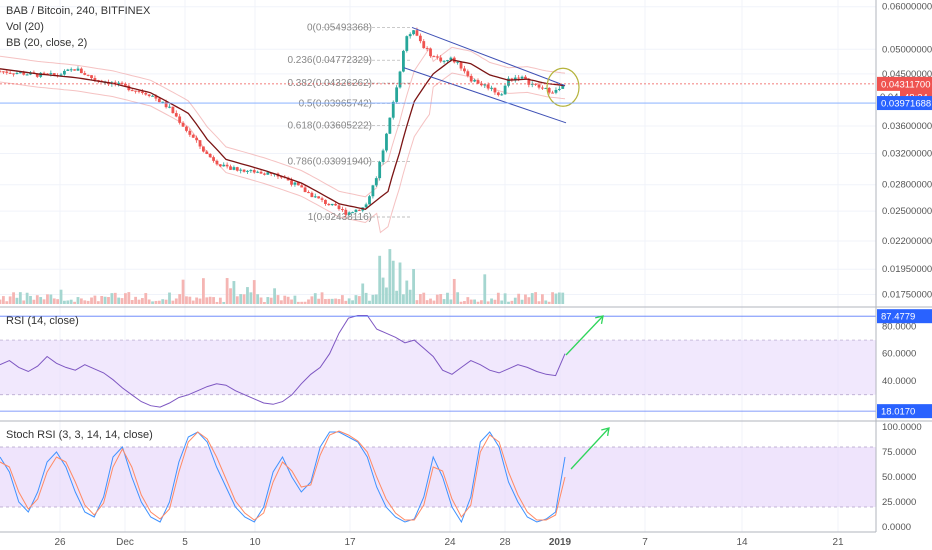 The width and height of the screenshot is (932, 550). Describe the element at coordinates (904, 411) in the screenshot. I see `rsi-level-badge` at that location.